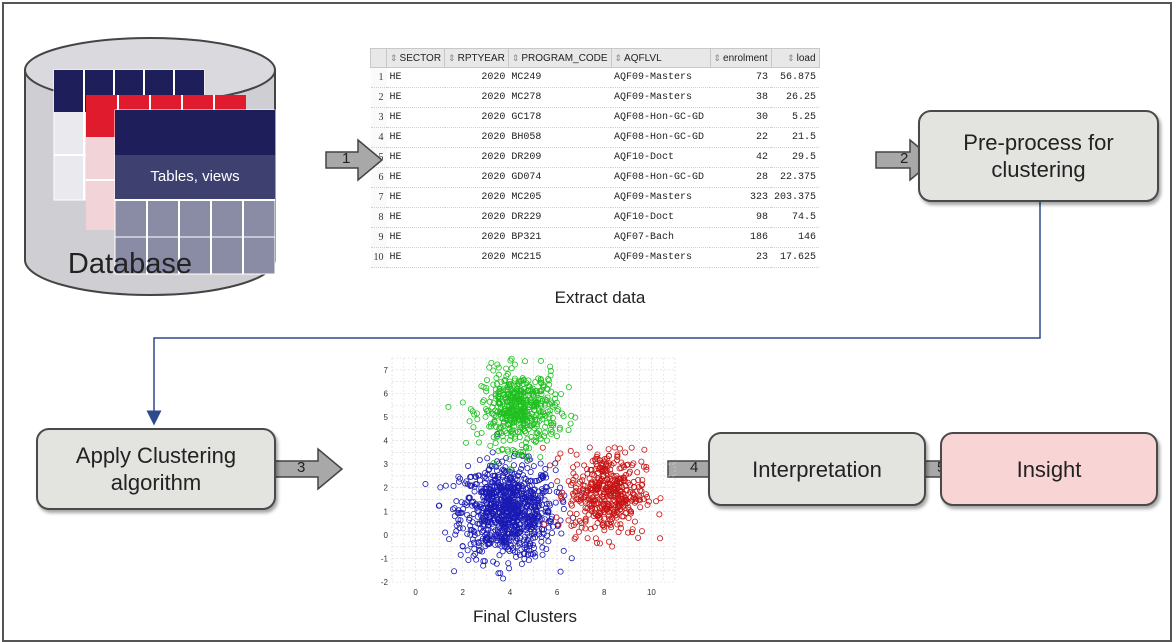 Image resolution: width=1176 pixels, height=642 pixels. Describe the element at coordinates (386, 370) in the screenshot. I see `y-tick-label: 7` at that location.